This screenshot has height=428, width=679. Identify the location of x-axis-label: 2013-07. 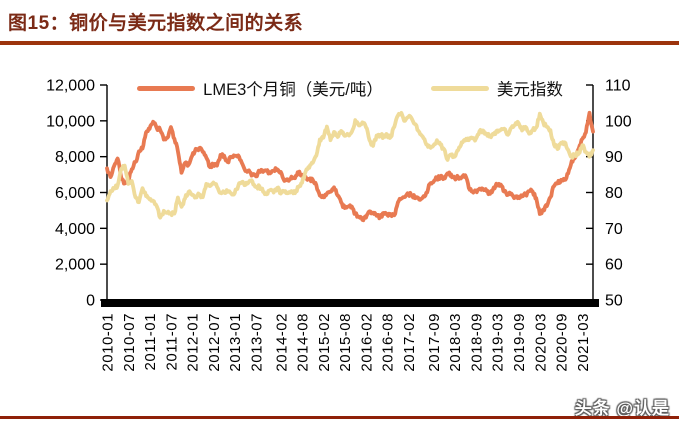
(256, 342).